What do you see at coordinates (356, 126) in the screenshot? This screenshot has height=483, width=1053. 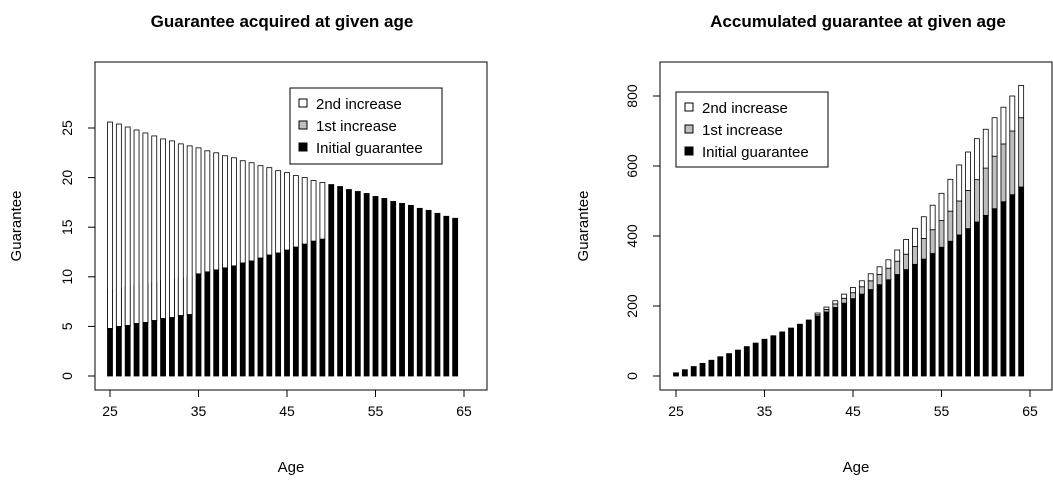 I see `legend-entry: 1st increase` at bounding box center [356, 126].